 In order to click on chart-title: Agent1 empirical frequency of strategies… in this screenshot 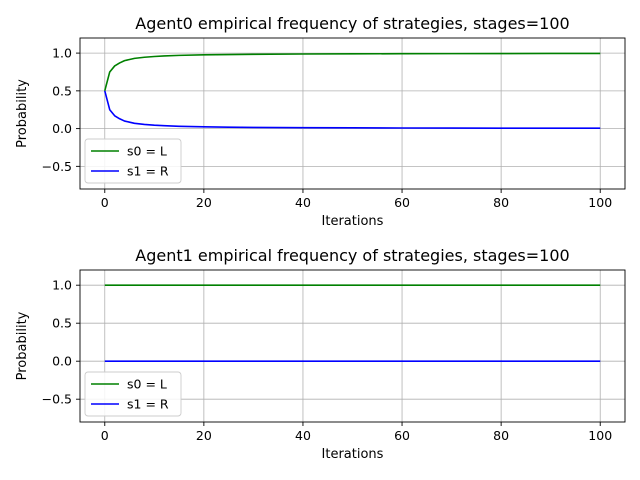, I will do `click(352, 255)`.